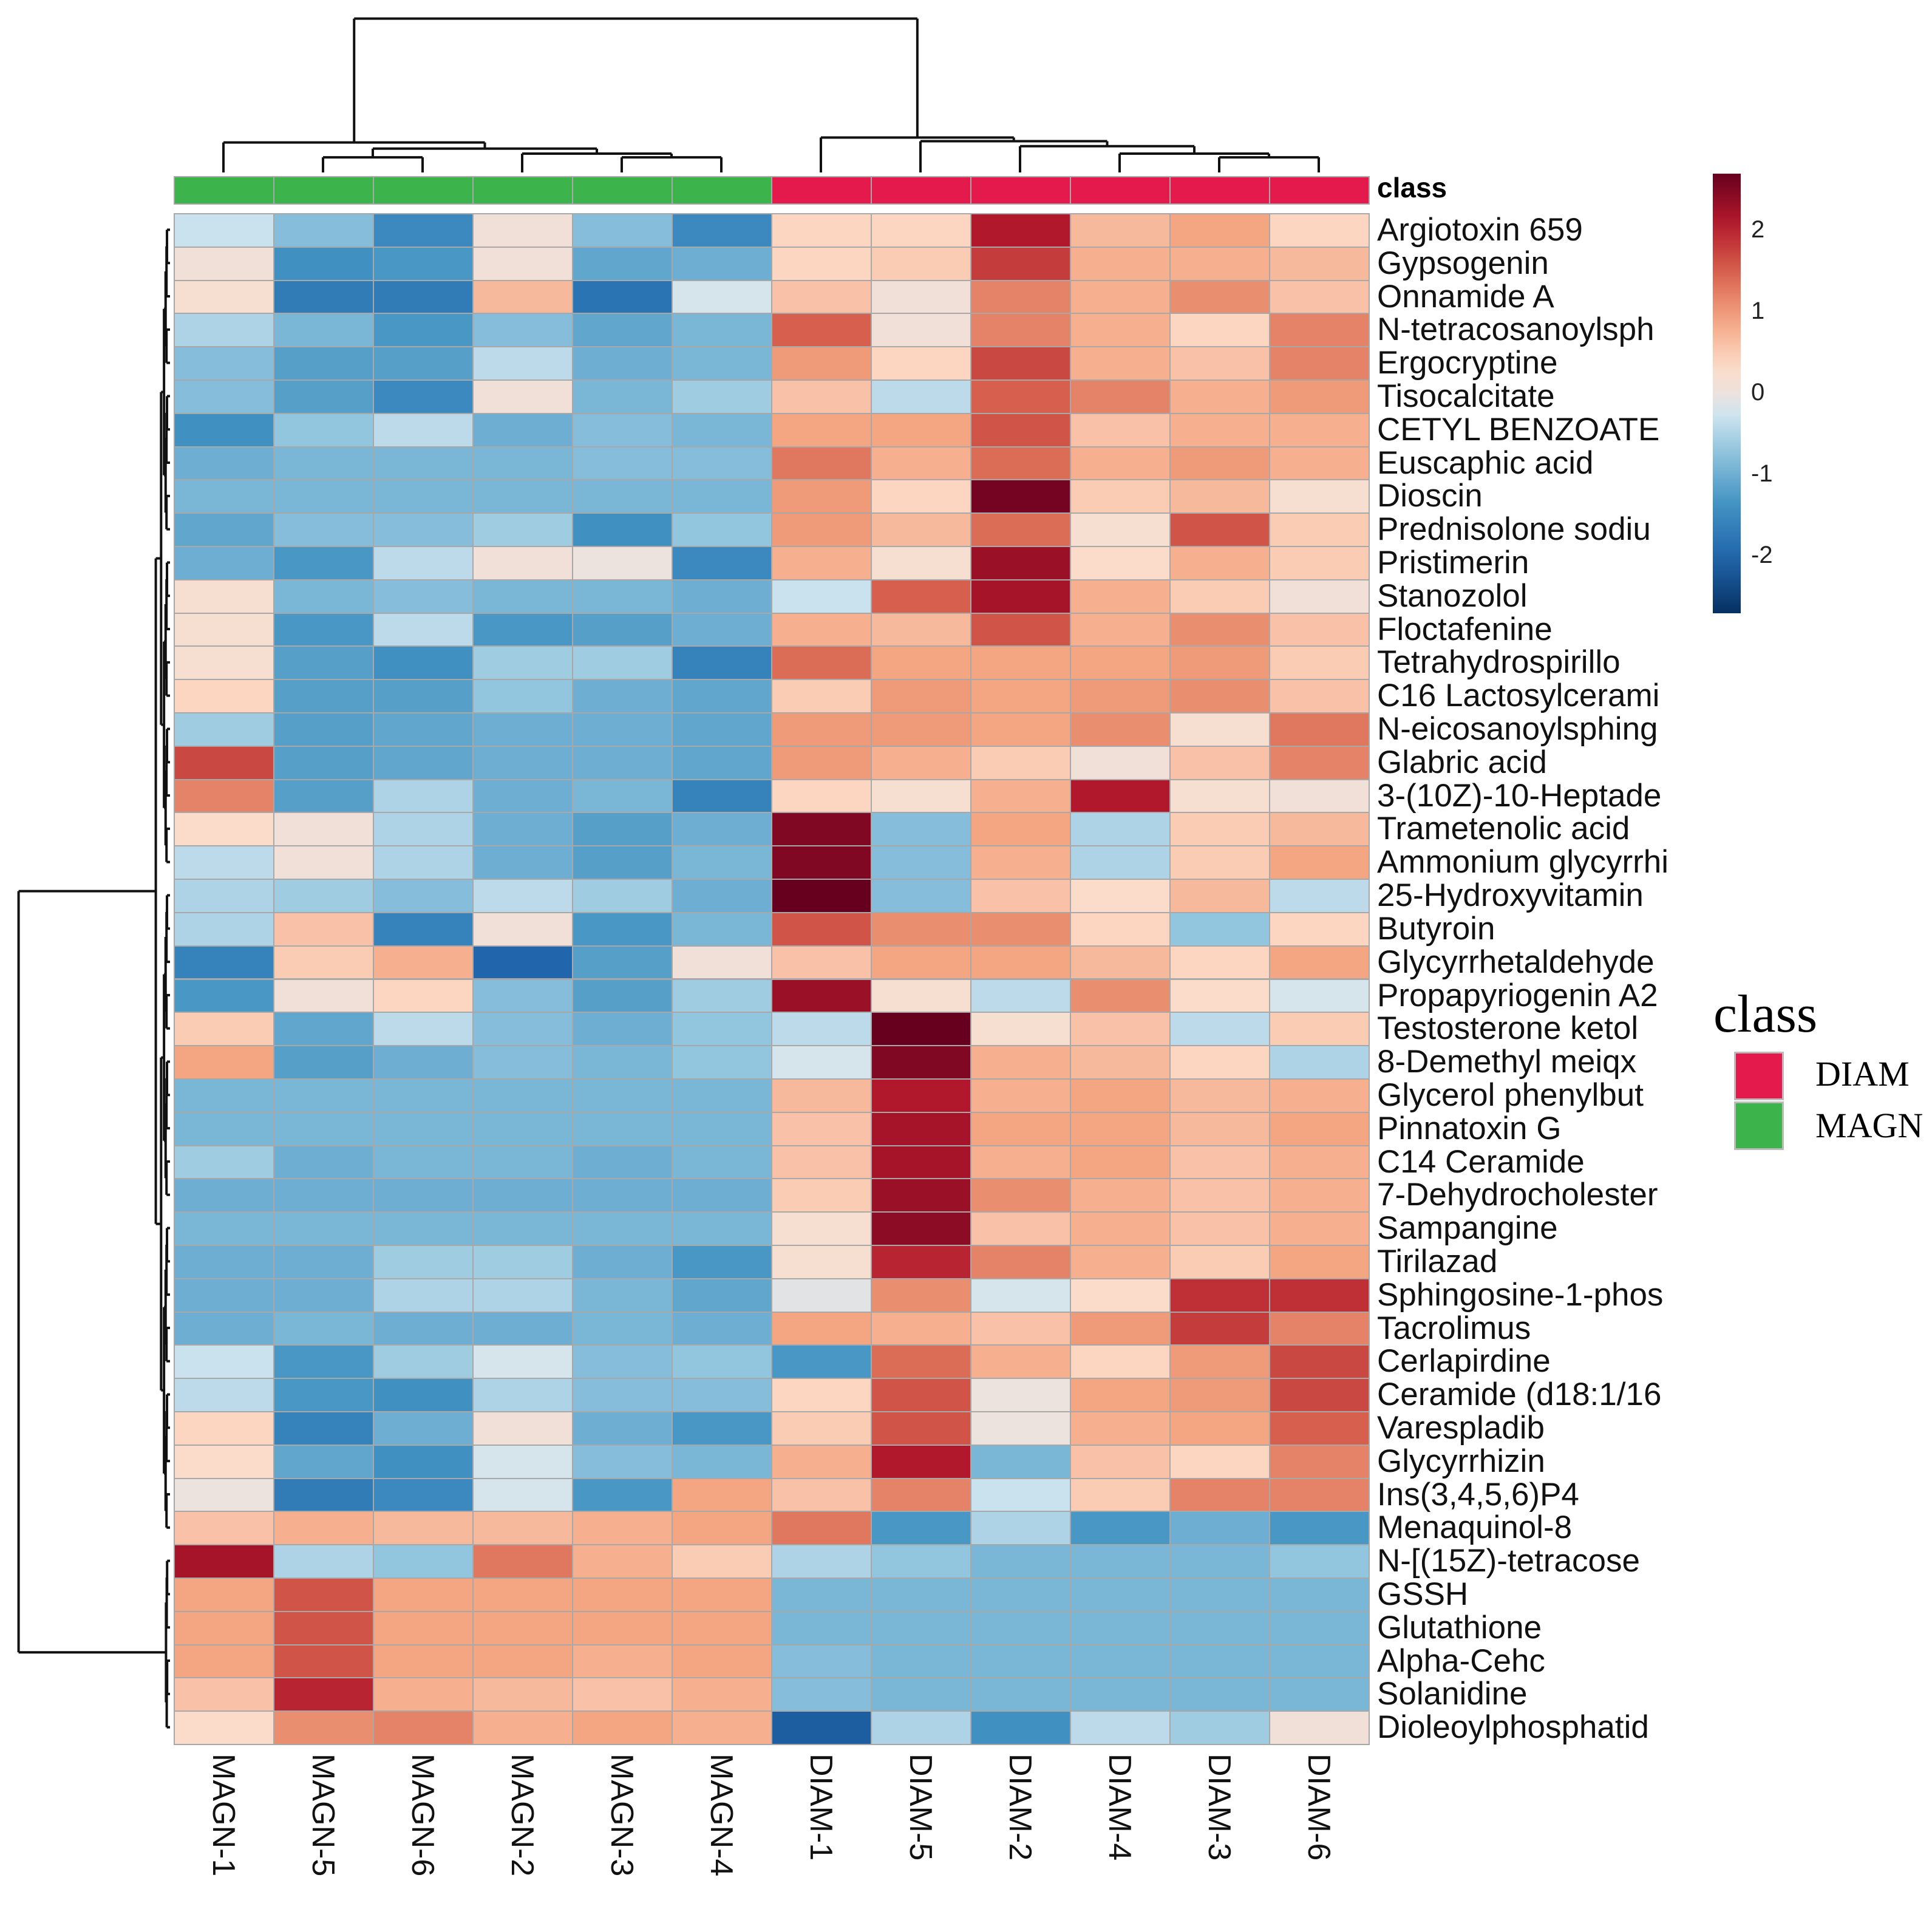  I want to click on row-label: Tacrolimus, so click(1454, 1328).